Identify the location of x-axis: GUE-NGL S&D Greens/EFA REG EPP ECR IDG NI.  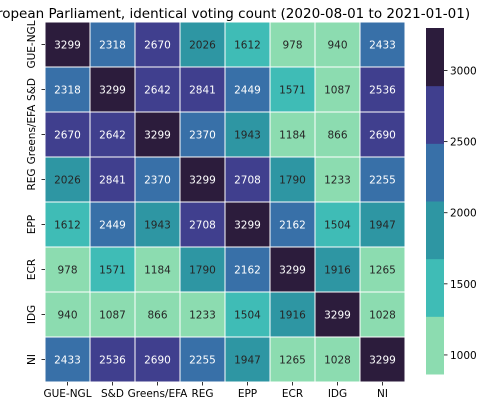
(215, 391).